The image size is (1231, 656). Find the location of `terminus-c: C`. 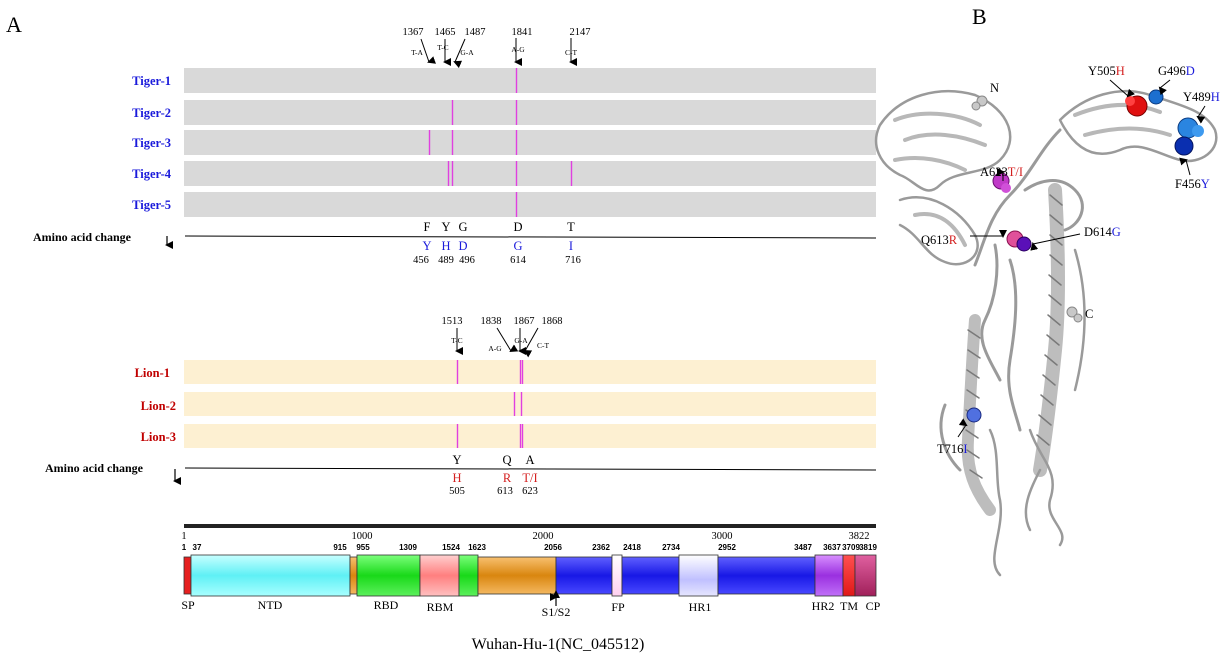

terminus-c: C is located at coordinates (1089, 314).